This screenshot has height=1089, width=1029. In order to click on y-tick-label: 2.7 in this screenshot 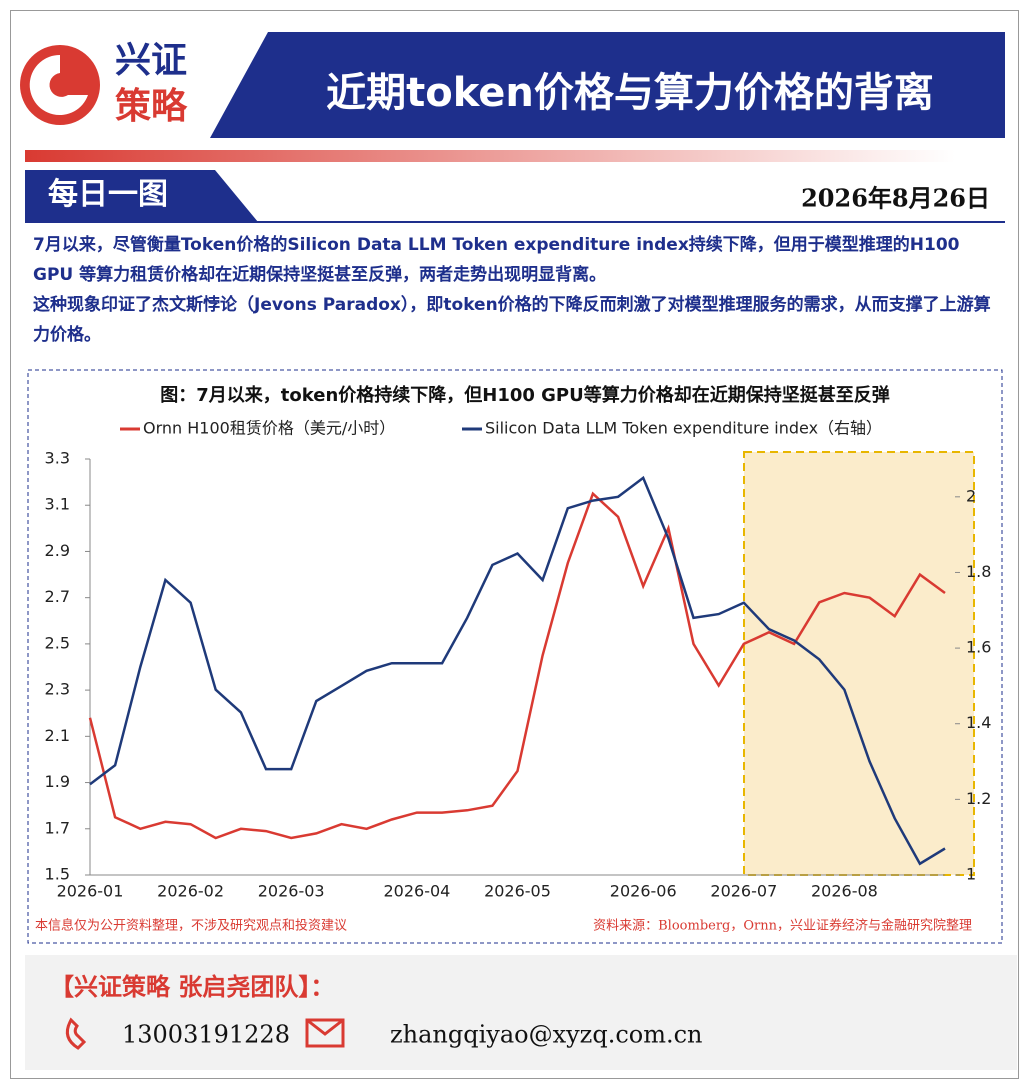, I will do `click(57, 596)`.